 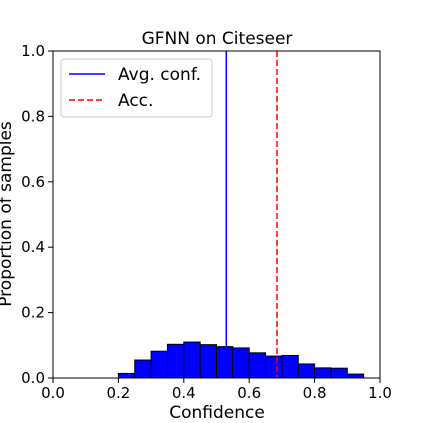 What do you see at coordinates (217, 413) in the screenshot?
I see `x-axis-label: Confidence` at bounding box center [217, 413].